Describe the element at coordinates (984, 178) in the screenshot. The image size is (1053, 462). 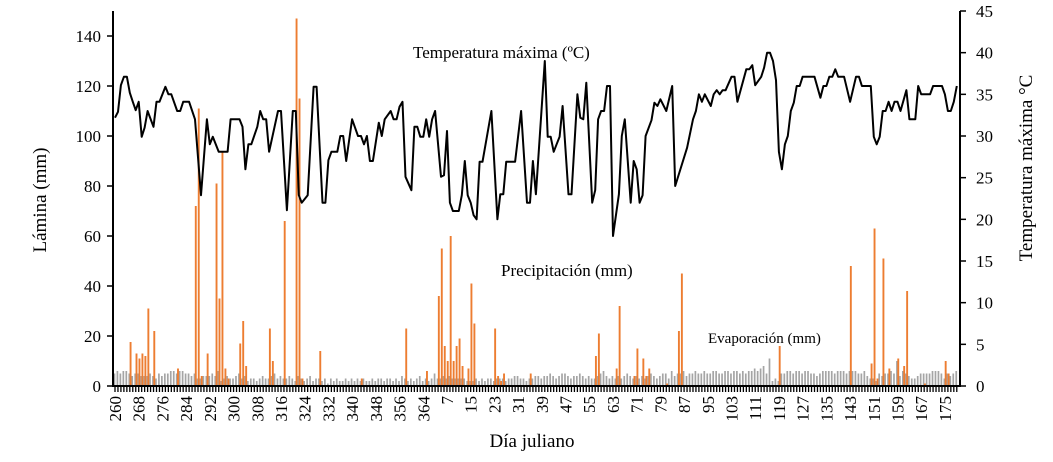
I see `right-y-tick-label: 25` at that location.